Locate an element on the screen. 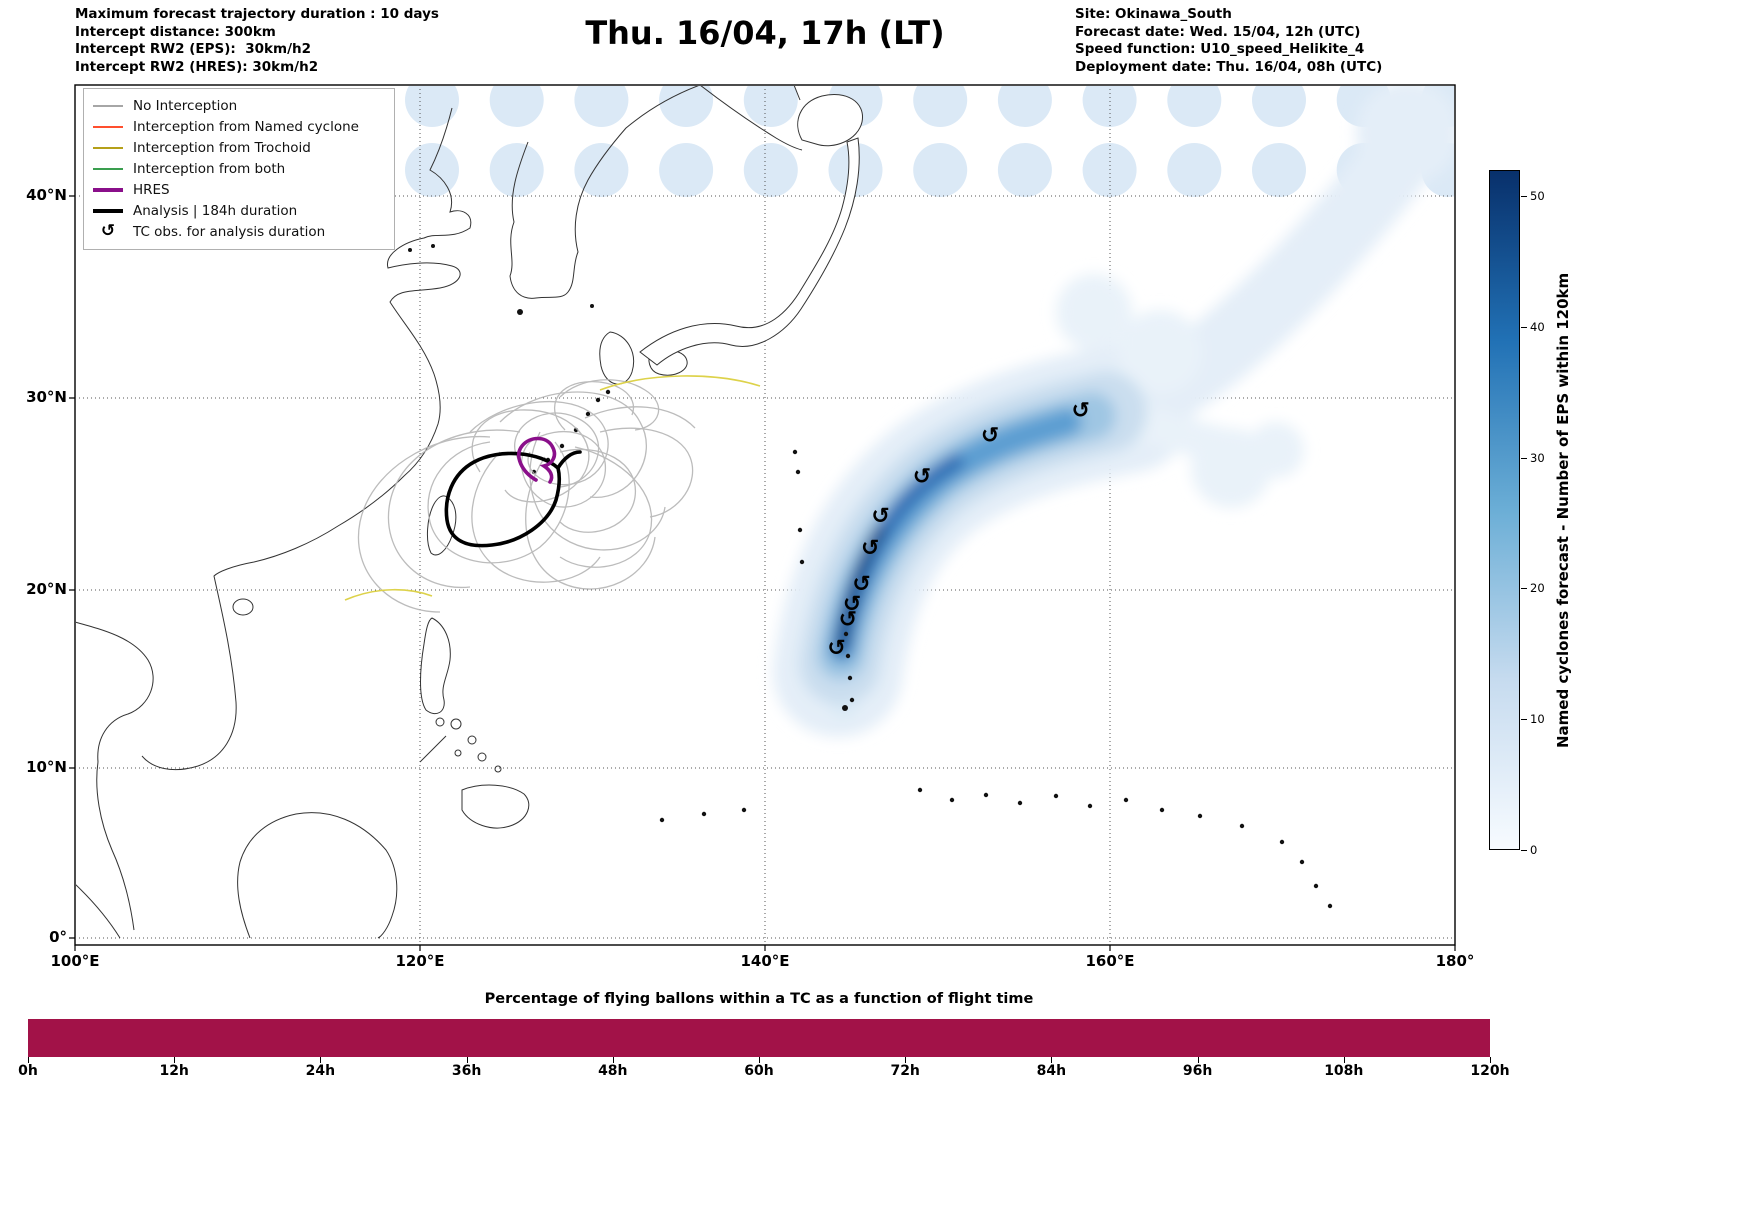  bottom-x-tick-label: 96h is located at coordinates (1197, 1071).